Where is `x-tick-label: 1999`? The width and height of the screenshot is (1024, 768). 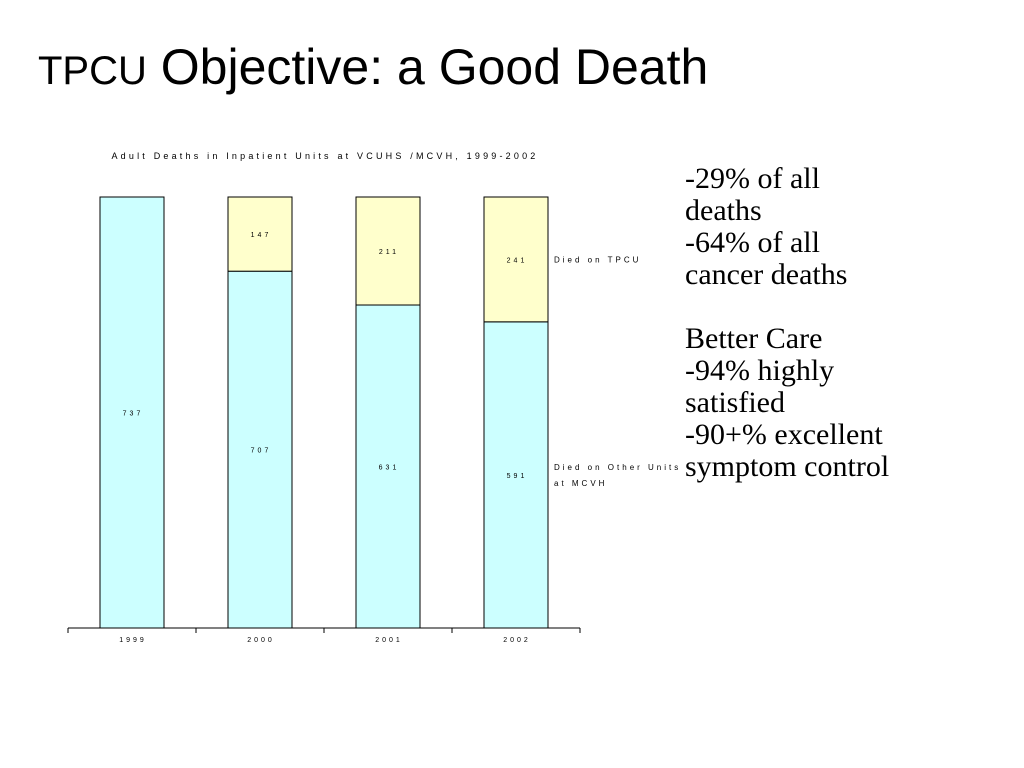 x-tick-label: 1999 is located at coordinates (133, 640).